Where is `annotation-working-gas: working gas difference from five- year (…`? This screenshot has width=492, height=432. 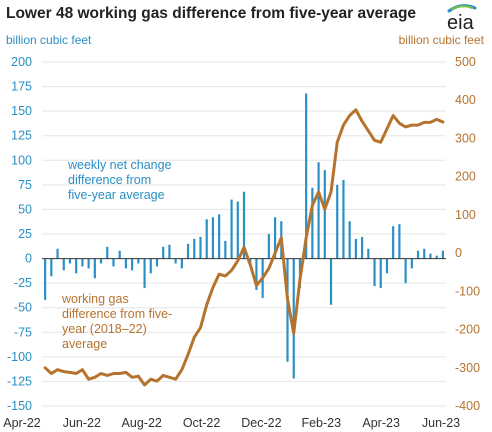 annotation-working-gas: working gas difference from five- year (… is located at coordinates (117, 321).